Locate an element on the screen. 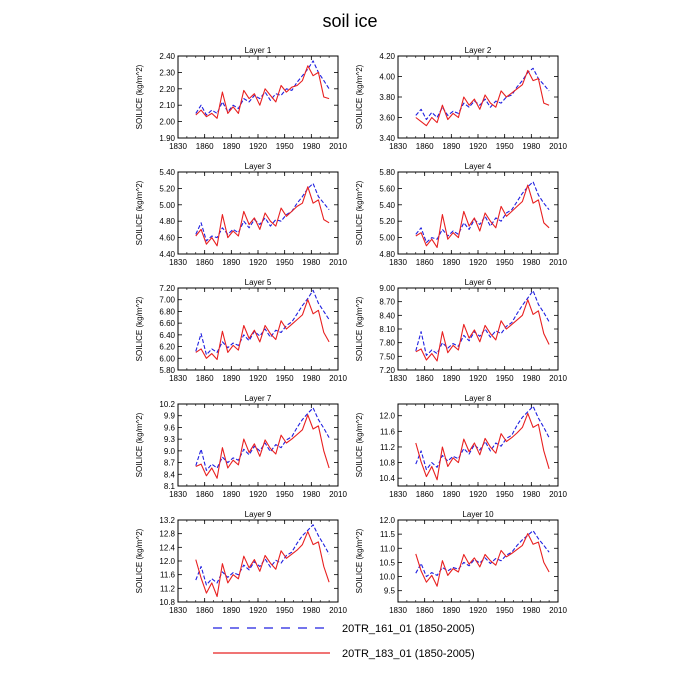 The height and width of the screenshot is (700, 700). panel-title: Layer 5 is located at coordinates (258, 282).